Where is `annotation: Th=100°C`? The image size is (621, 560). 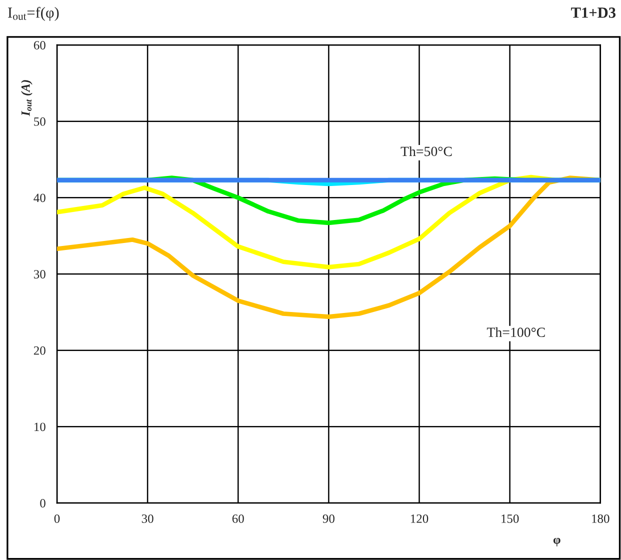 annotation: Th=100°C is located at coordinates (515, 332).